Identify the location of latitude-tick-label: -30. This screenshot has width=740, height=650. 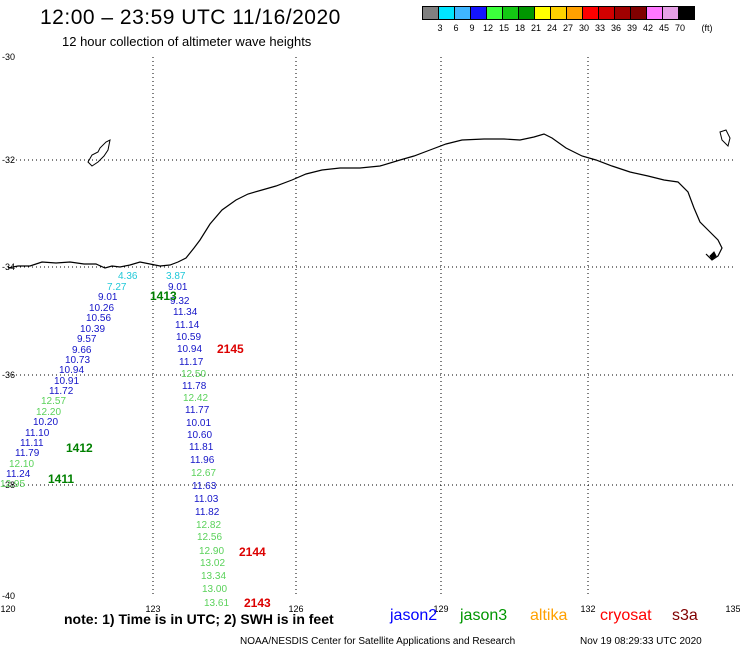
(8, 57).